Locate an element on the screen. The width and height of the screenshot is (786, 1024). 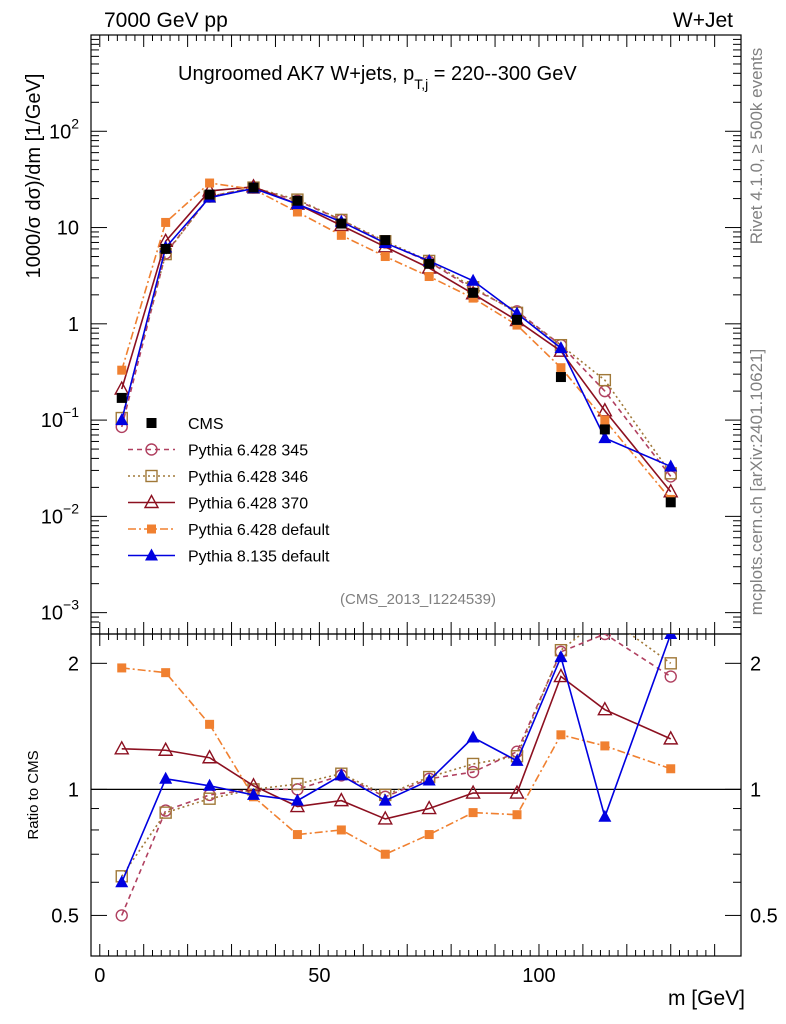
plot-title-sub: T,j is located at coordinates (421, 84).